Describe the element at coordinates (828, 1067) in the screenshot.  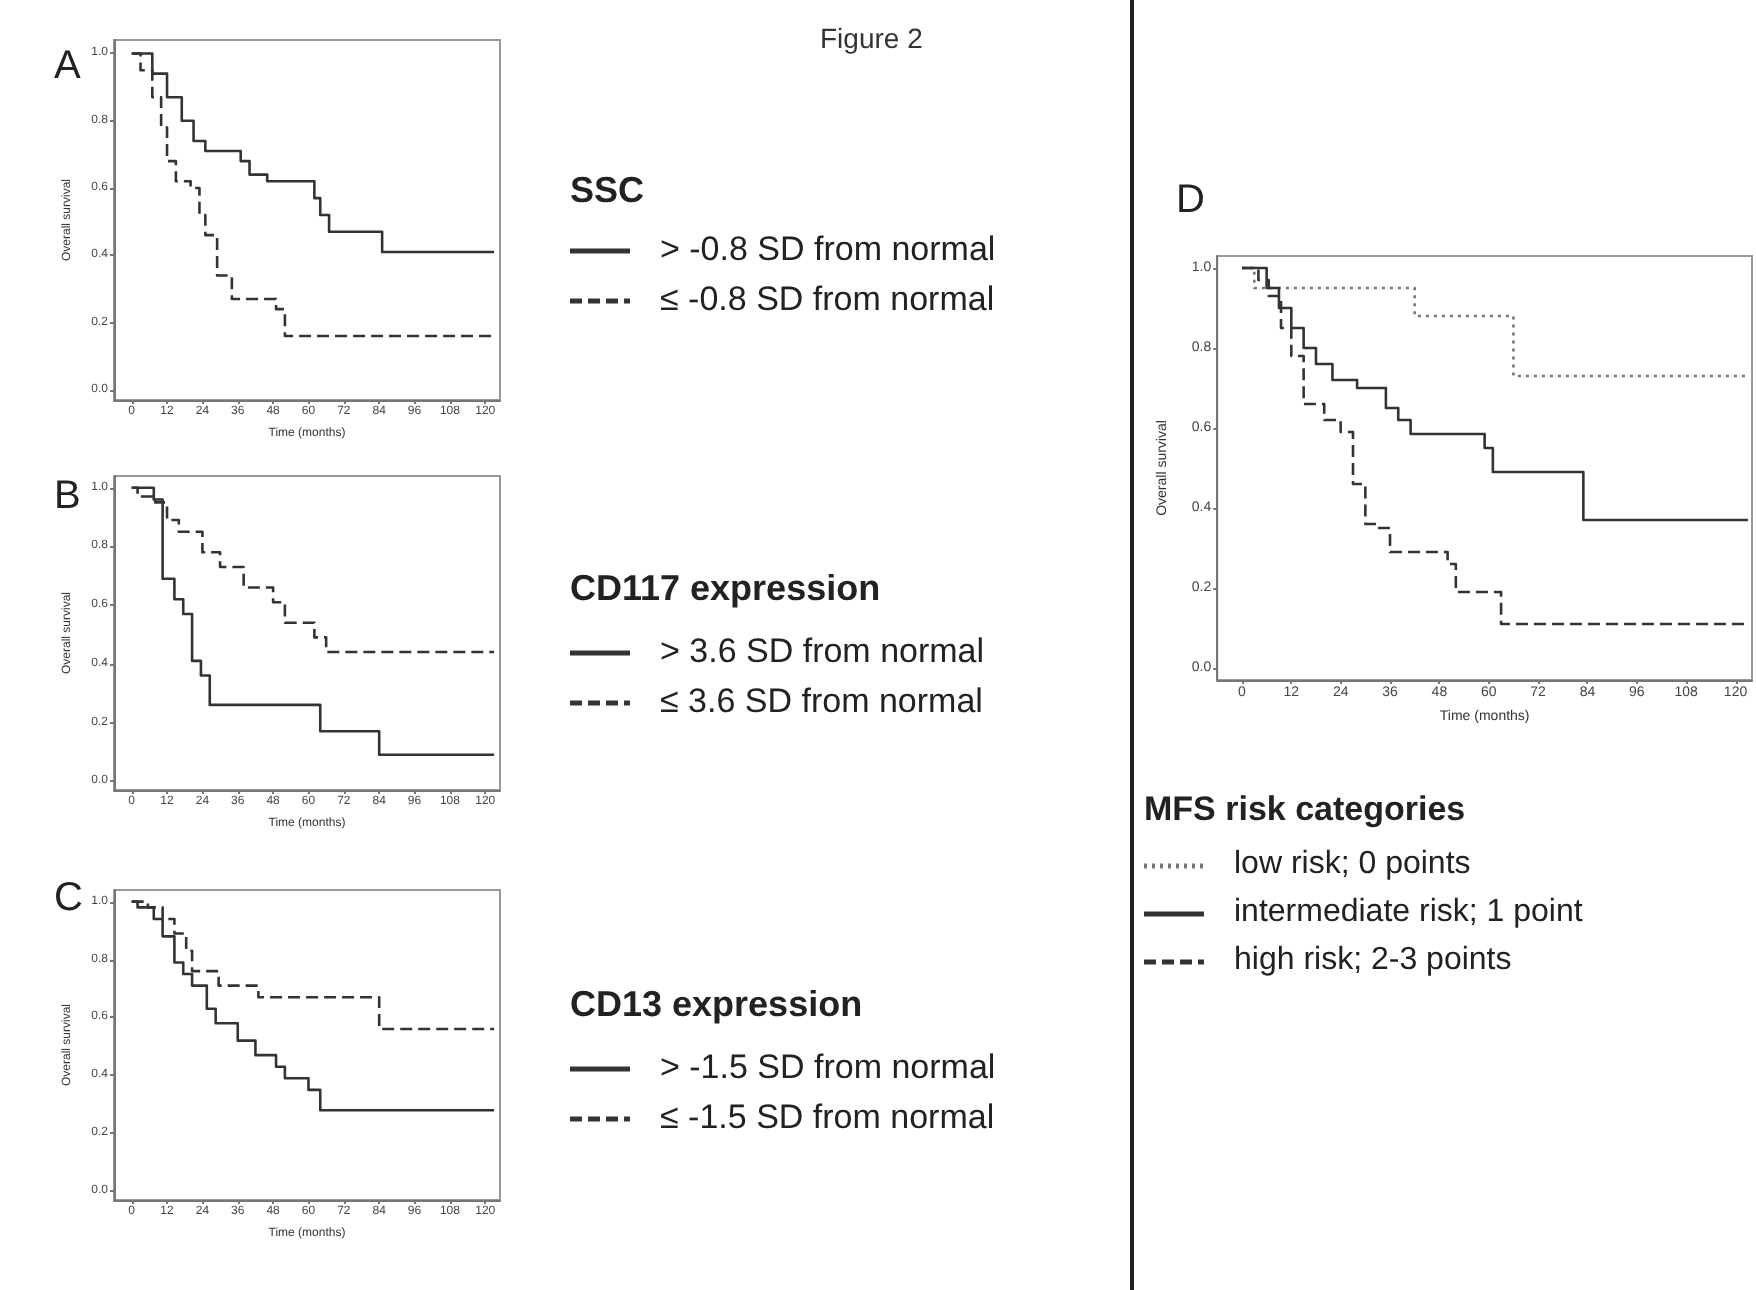
I see `legend-label: > -1.5 SD from normal` at that location.